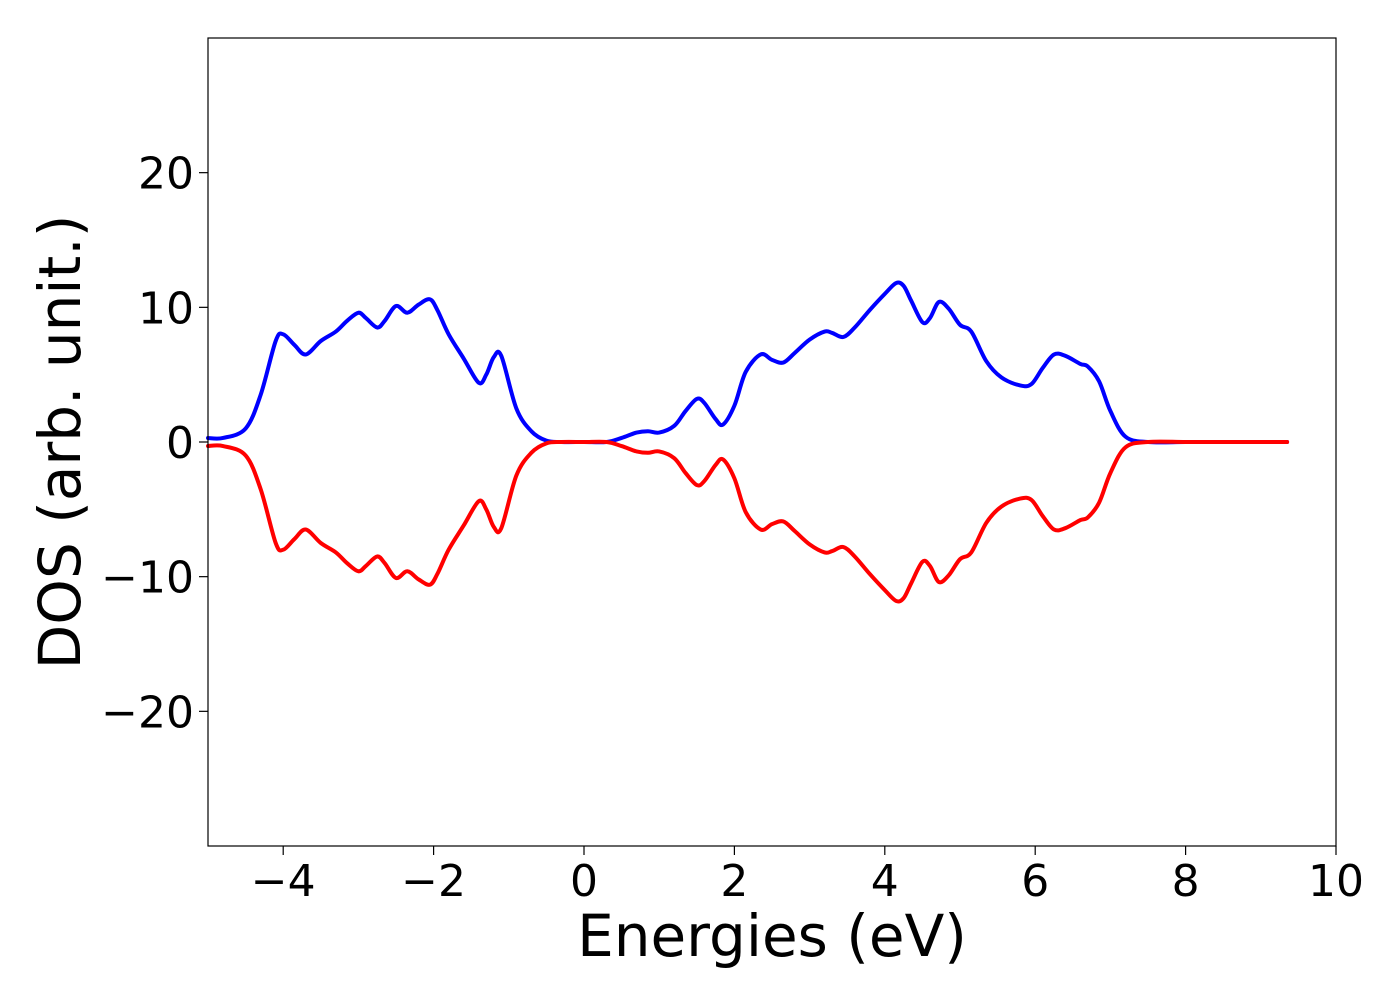 Image resolution: width=1400 pixels, height=1000 pixels. What do you see at coordinates (180, 443) in the screenshot?
I see `y-tick-label: 0` at bounding box center [180, 443].